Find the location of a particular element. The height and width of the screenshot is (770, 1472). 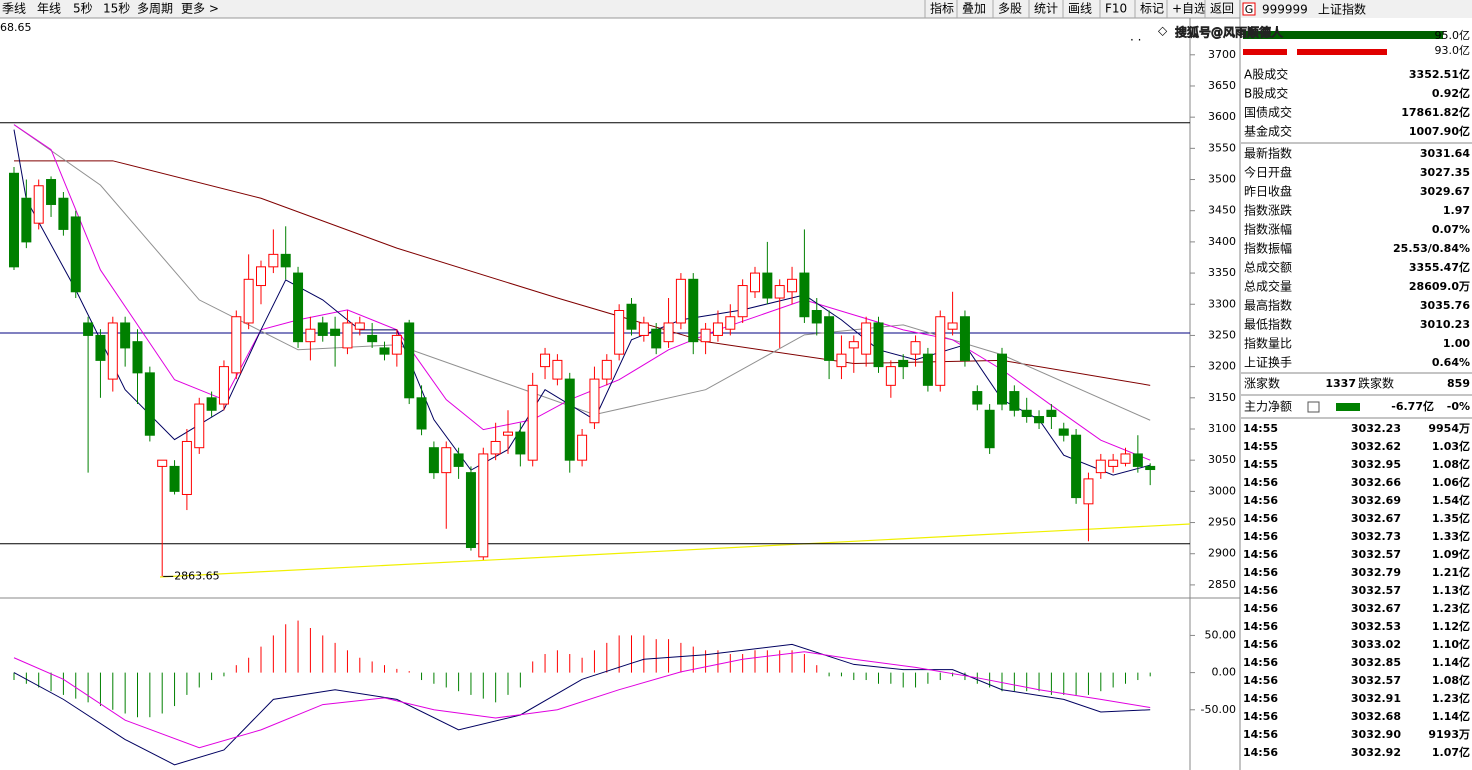

toolbar-button: +自选 is located at coordinates (1189, 9).